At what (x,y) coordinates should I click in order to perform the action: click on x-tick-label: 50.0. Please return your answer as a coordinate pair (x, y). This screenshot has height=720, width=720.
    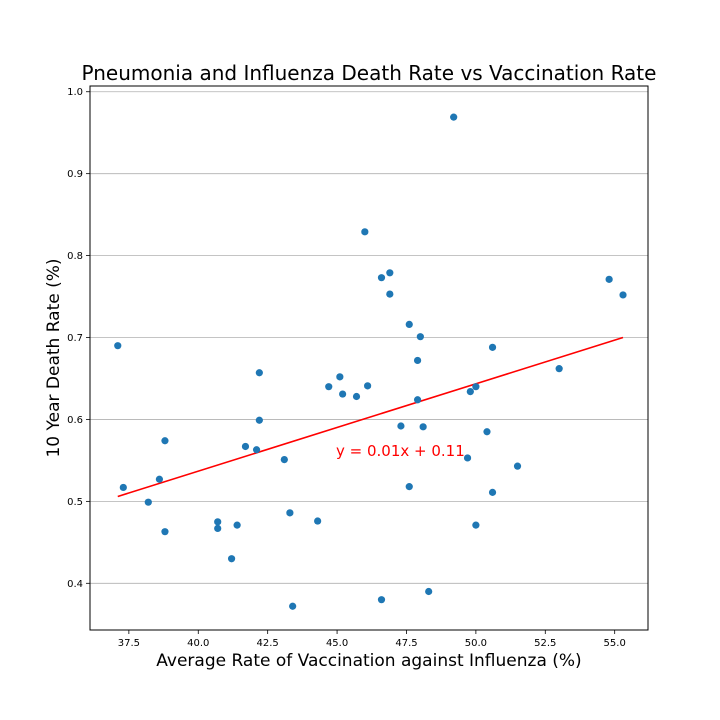
    Looking at the image, I should click on (476, 643).